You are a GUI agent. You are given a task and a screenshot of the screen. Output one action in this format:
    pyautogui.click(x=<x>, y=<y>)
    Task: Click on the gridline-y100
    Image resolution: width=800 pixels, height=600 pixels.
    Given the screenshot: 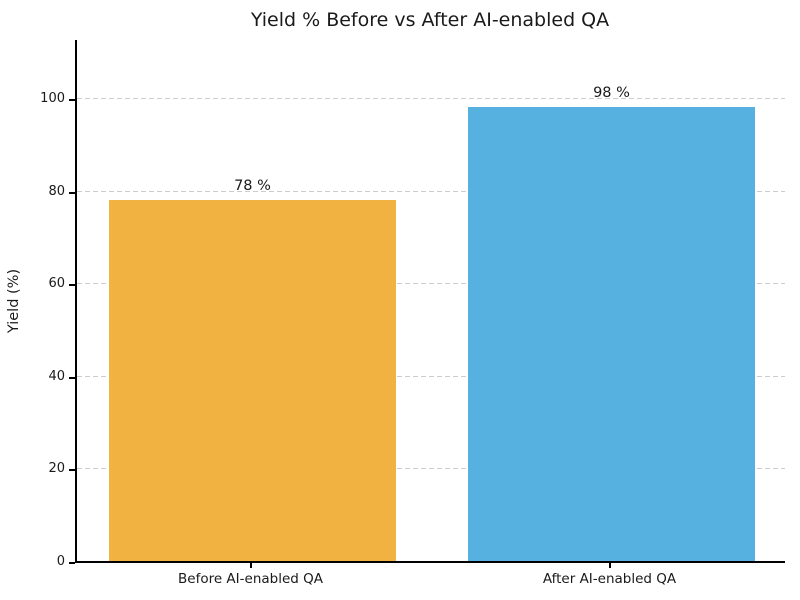 What is the action you would take?
    pyautogui.click(x=431, y=99)
    